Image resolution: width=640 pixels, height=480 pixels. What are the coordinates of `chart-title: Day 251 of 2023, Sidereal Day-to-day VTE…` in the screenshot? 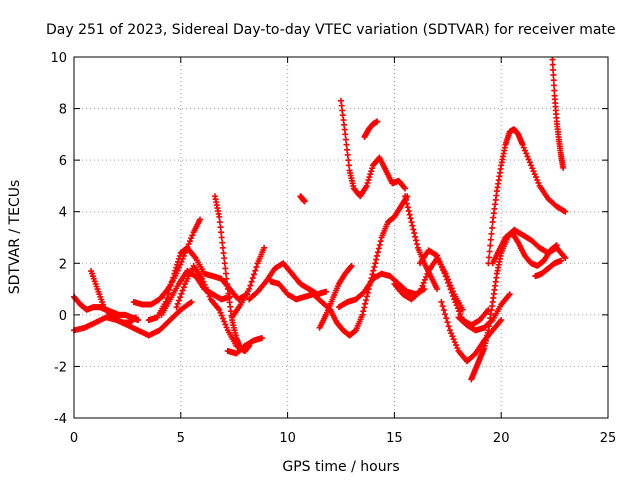 It's located at (331, 30).